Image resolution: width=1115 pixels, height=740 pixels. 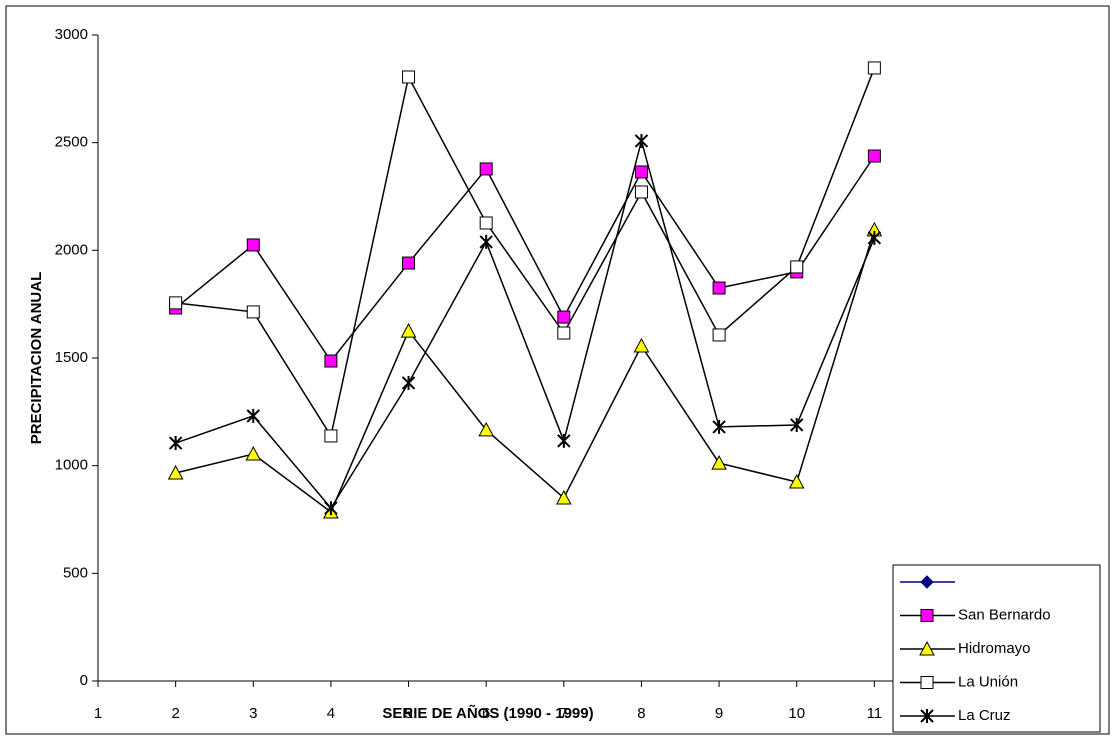 I want to click on y-axis-title: PRECIPITACION ANUAL, so click(x=36, y=358).